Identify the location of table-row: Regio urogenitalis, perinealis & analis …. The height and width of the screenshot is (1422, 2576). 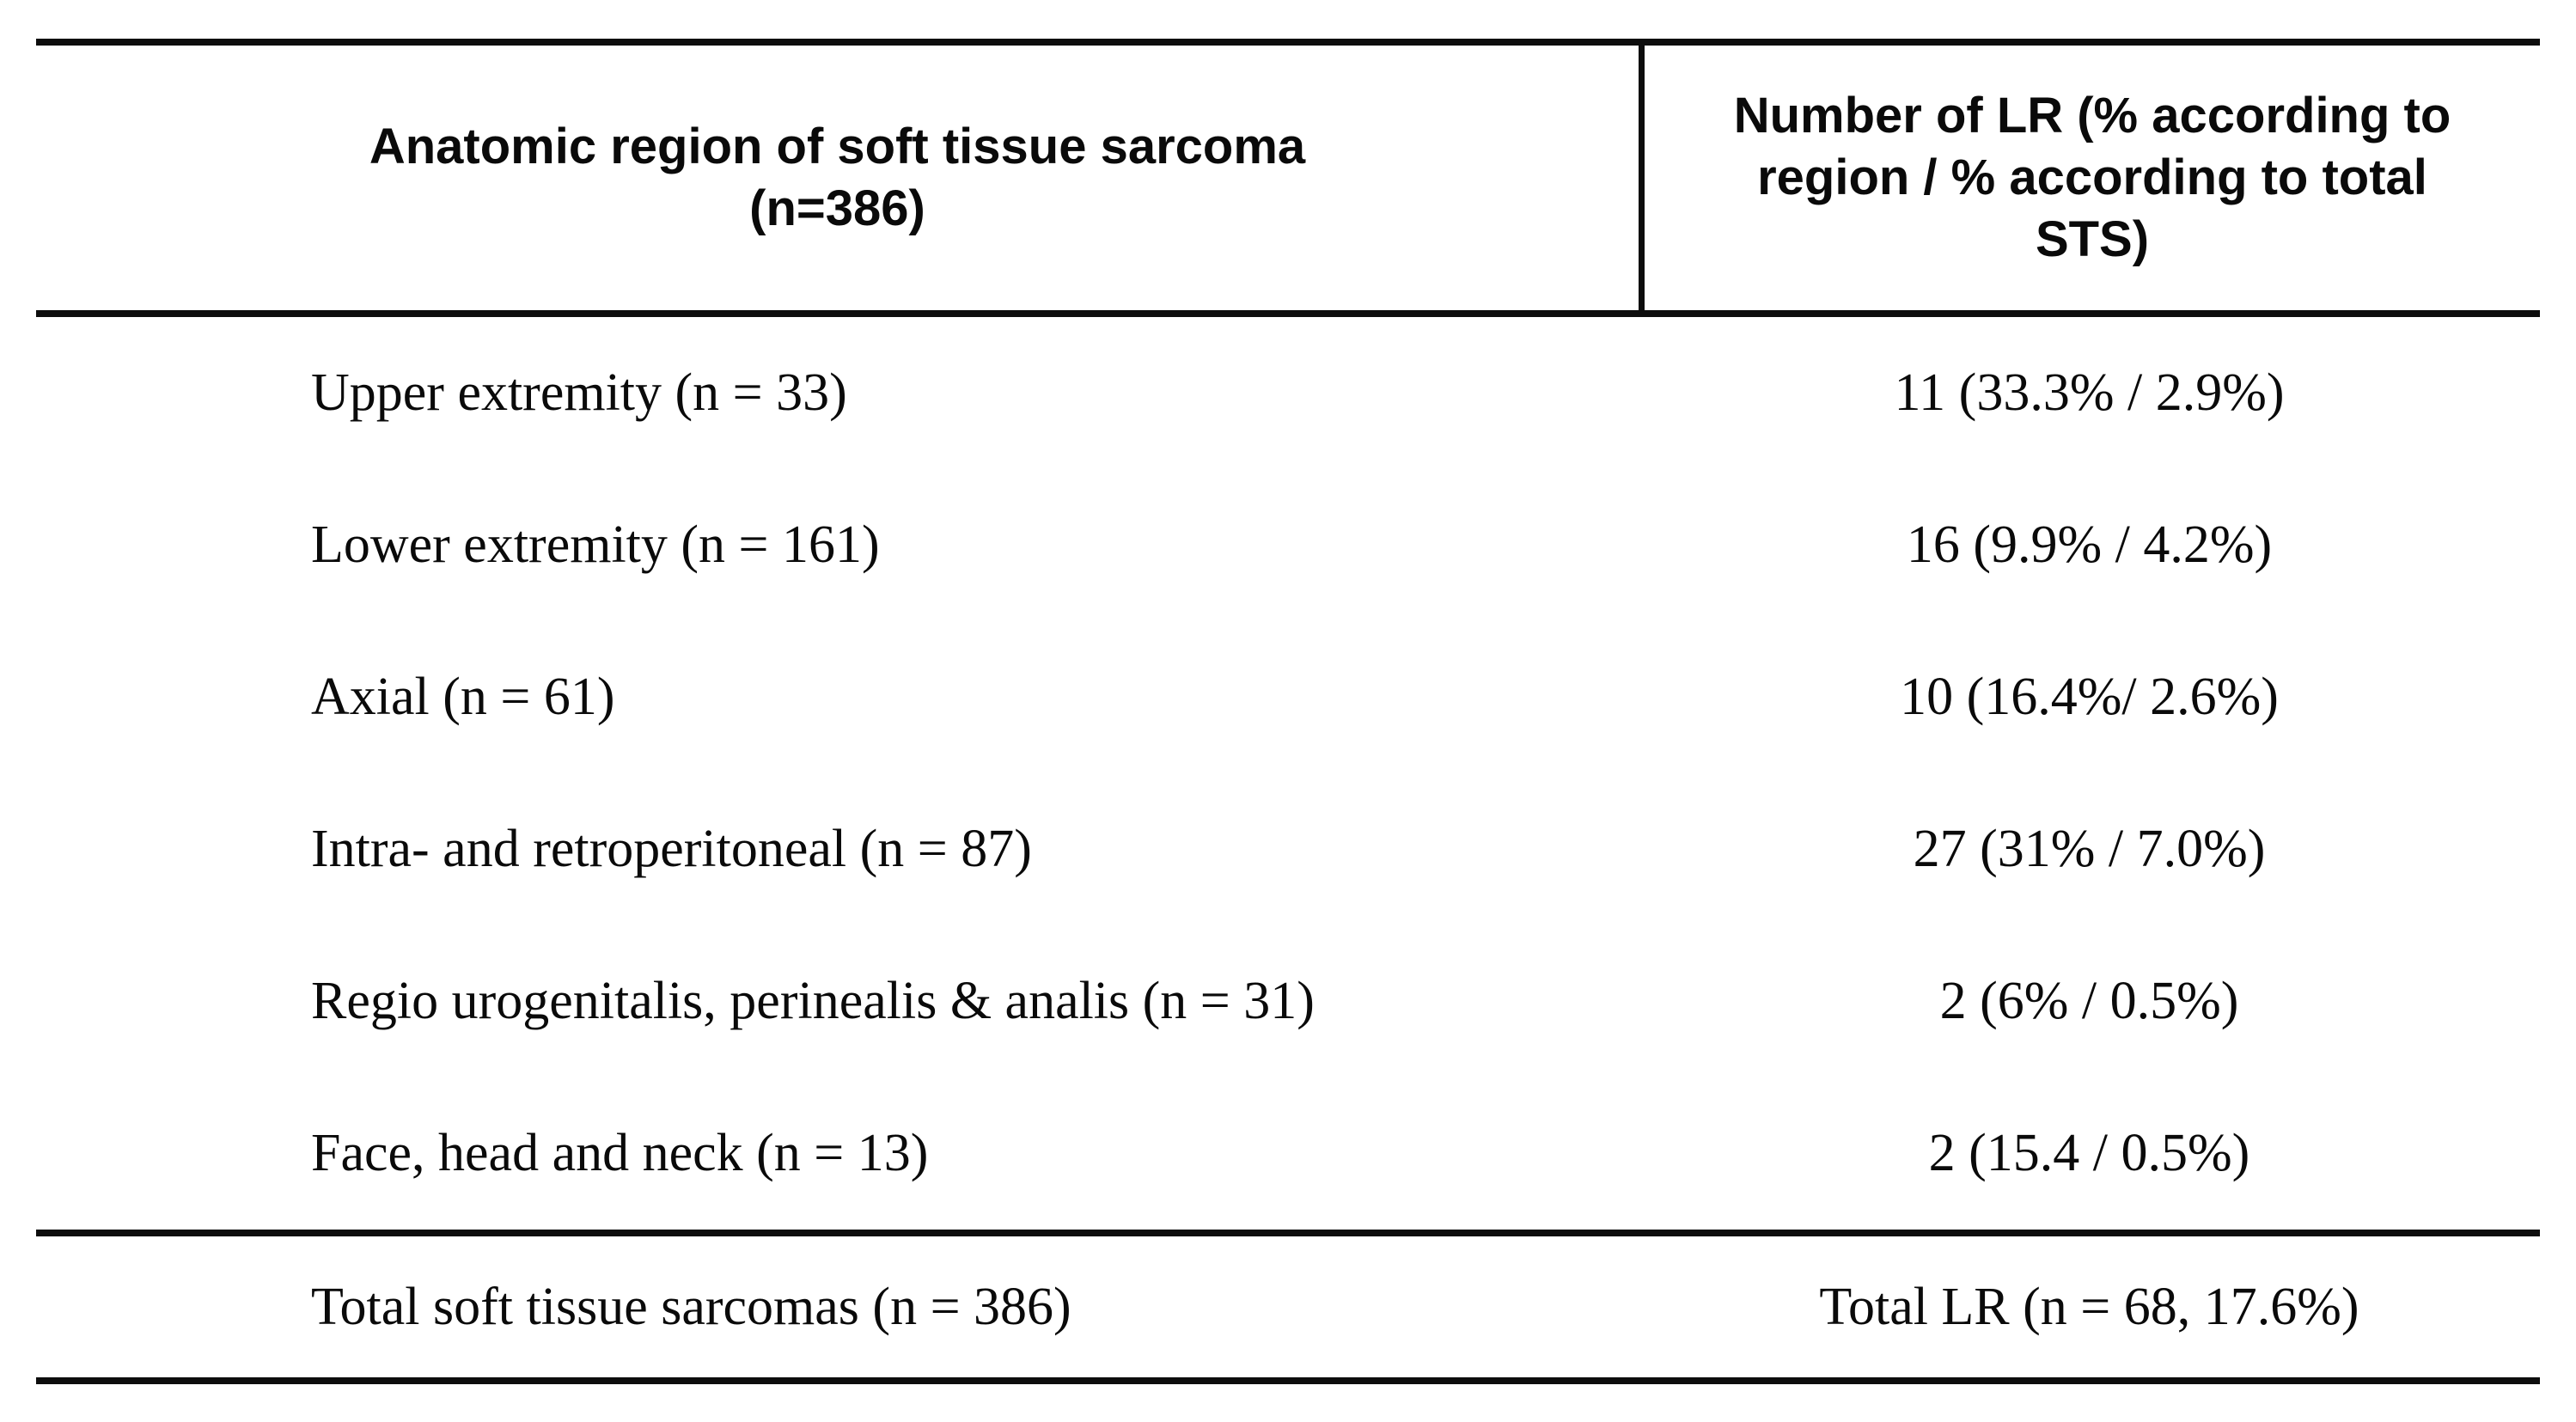
(1288, 1001).